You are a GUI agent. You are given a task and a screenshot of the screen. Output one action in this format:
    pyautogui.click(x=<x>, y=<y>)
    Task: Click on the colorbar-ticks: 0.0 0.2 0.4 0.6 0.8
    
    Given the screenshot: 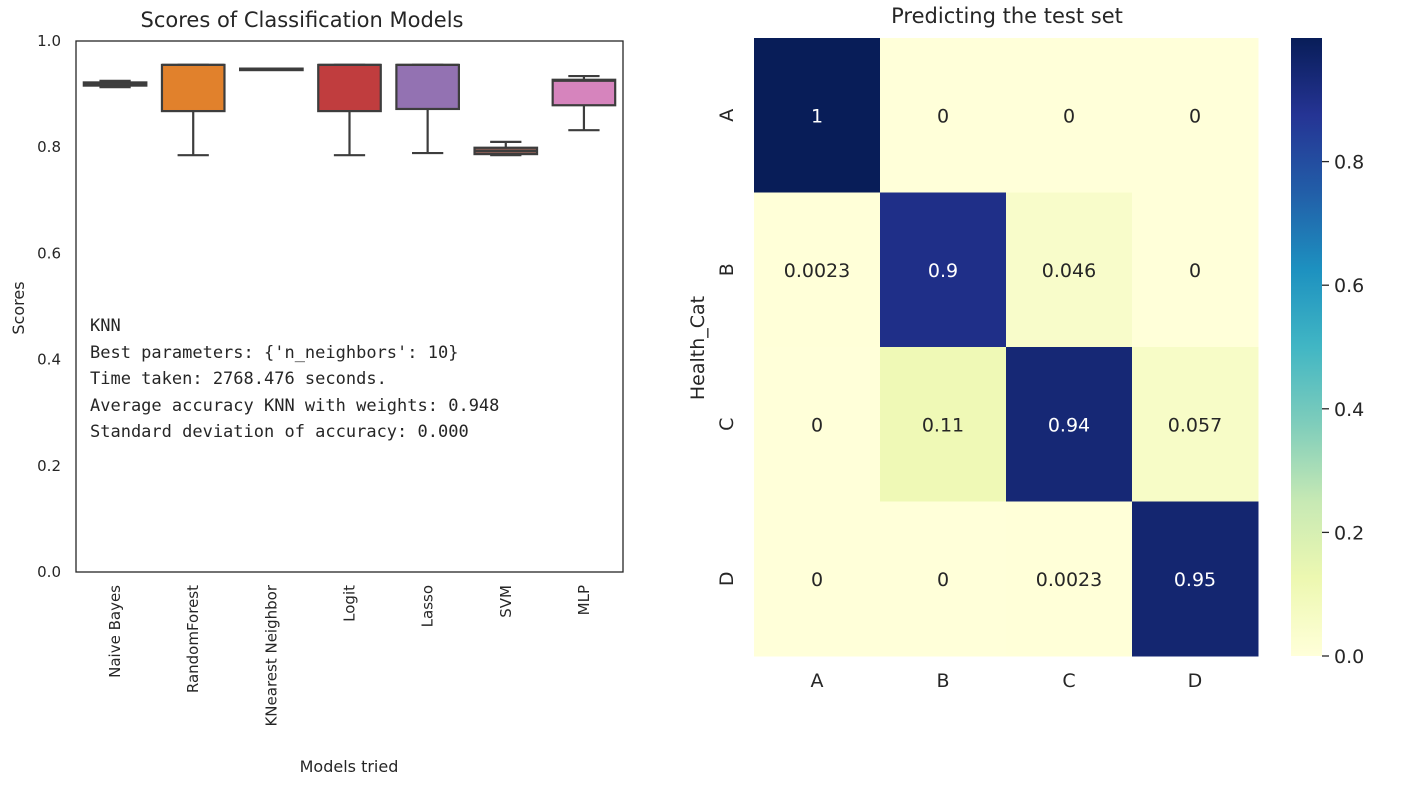 What is the action you would take?
    pyautogui.click(x=1343, y=410)
    